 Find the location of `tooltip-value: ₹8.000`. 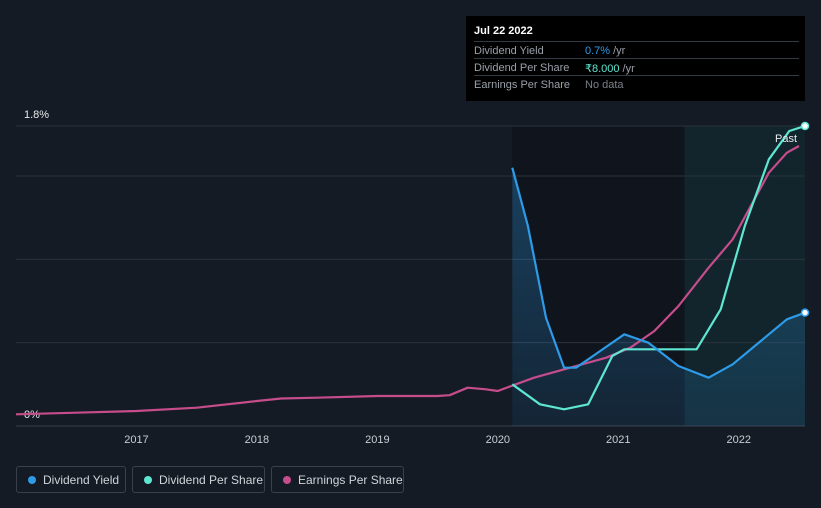

tooltip-value: ₹8.000 is located at coordinates (602, 69).